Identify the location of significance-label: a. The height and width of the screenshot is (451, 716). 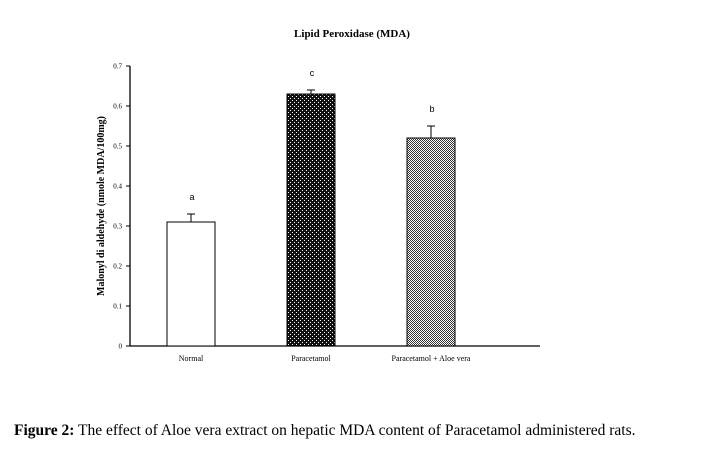
(191, 197).